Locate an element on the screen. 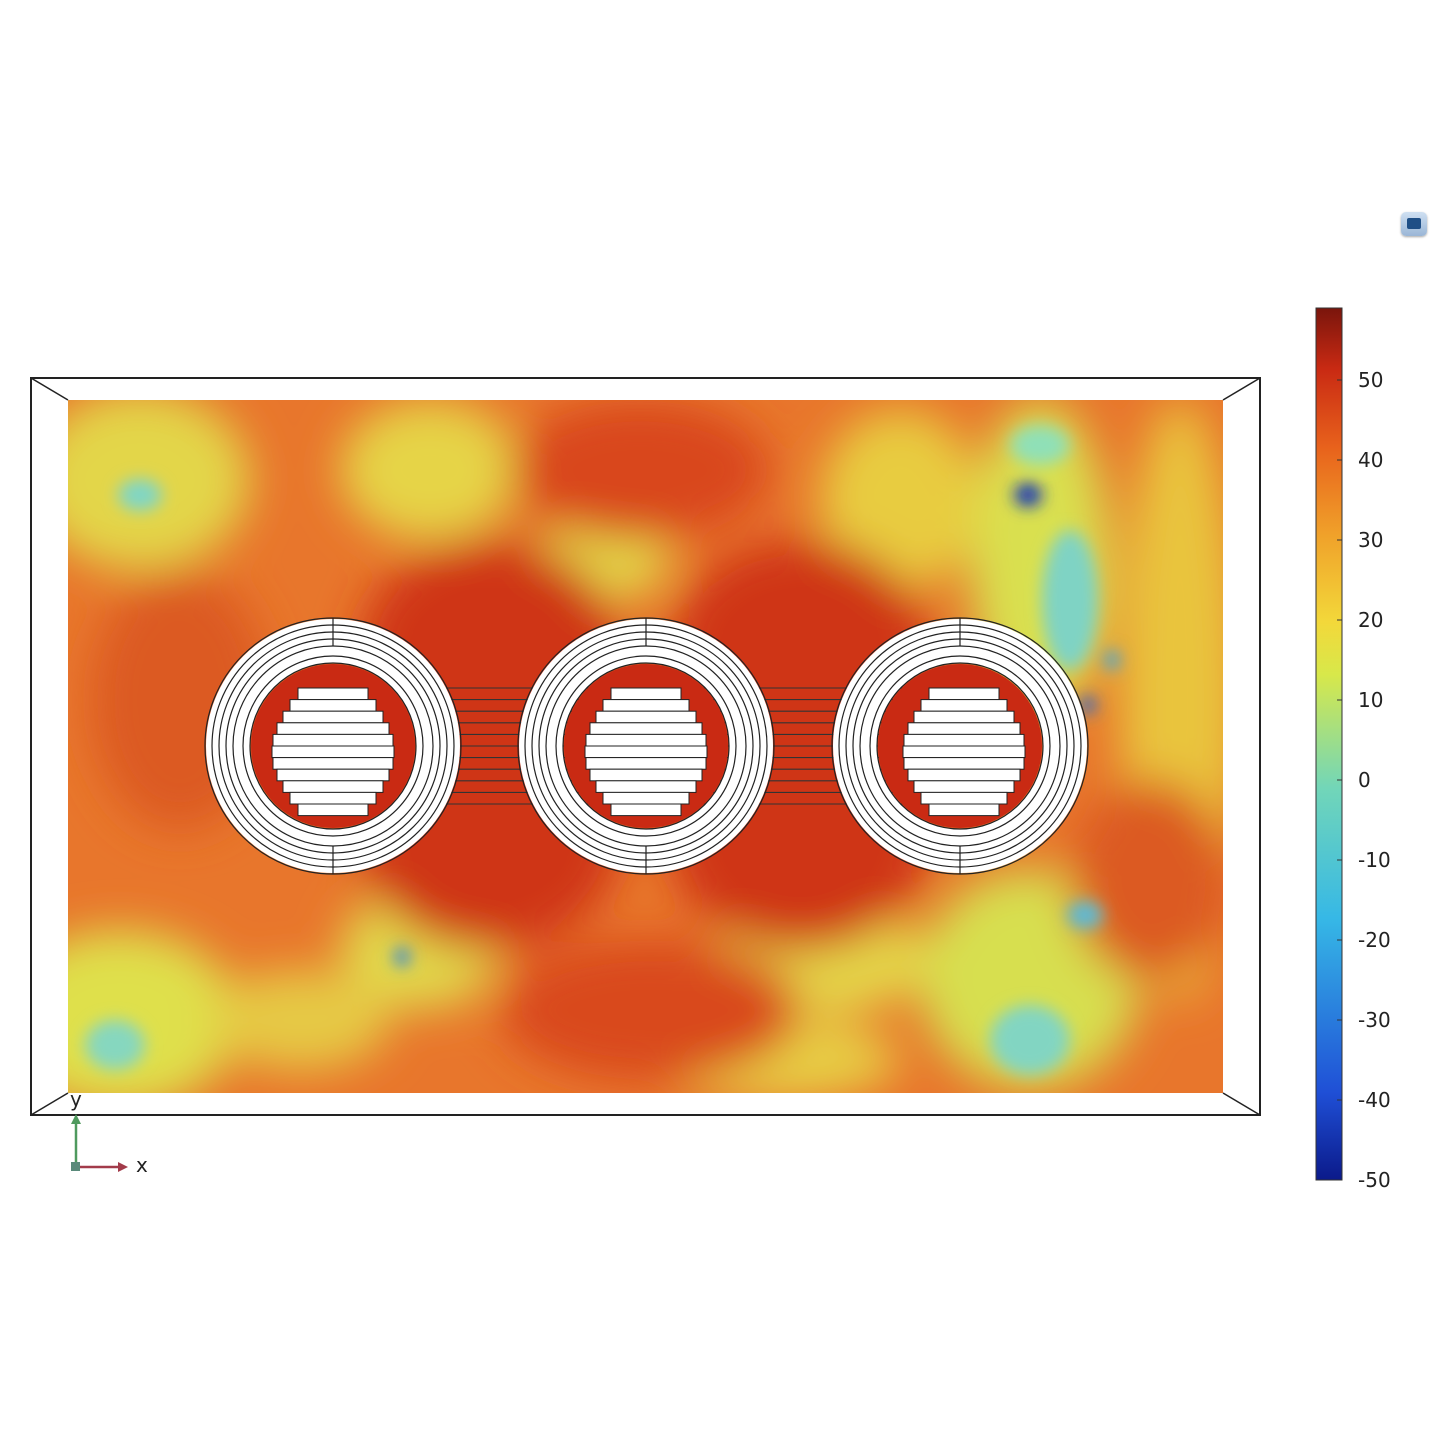  colorbar-tick-label: 0 is located at coordinates (1364, 780).